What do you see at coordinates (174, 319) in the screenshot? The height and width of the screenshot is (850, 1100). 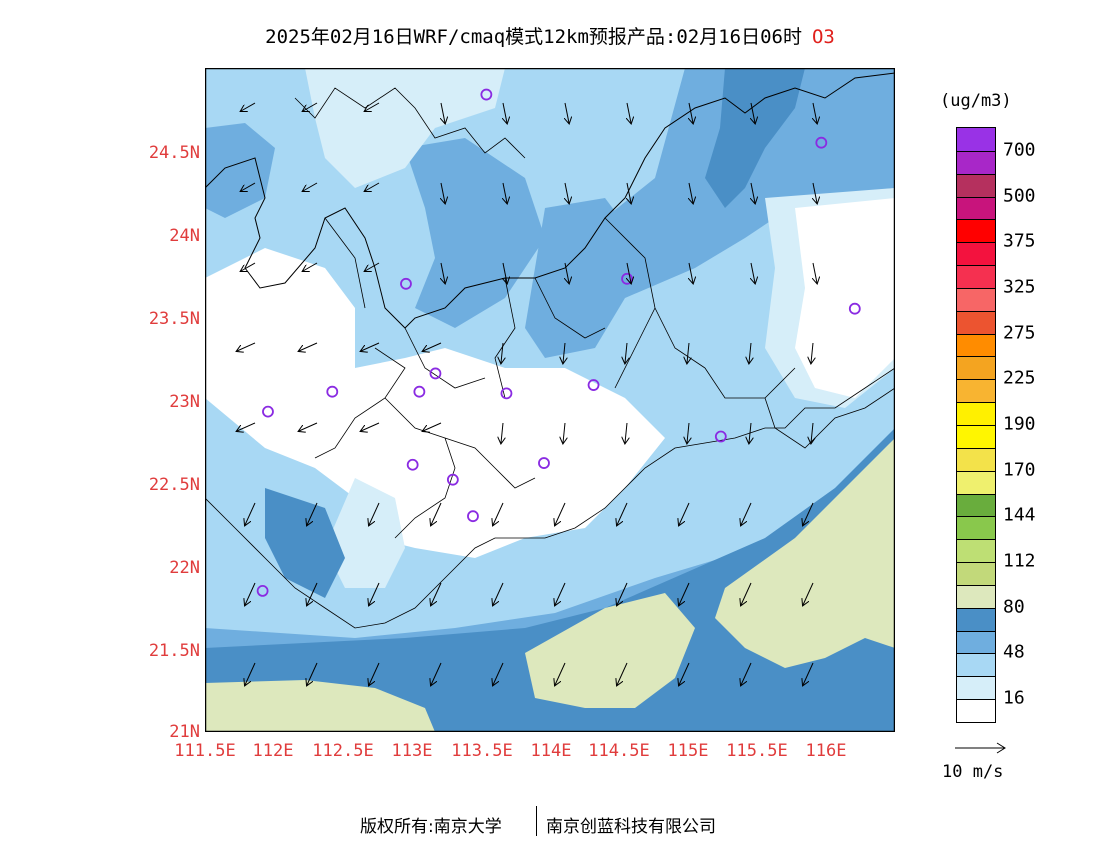 I see `lat-label-23-5n: 23.5N` at bounding box center [174, 319].